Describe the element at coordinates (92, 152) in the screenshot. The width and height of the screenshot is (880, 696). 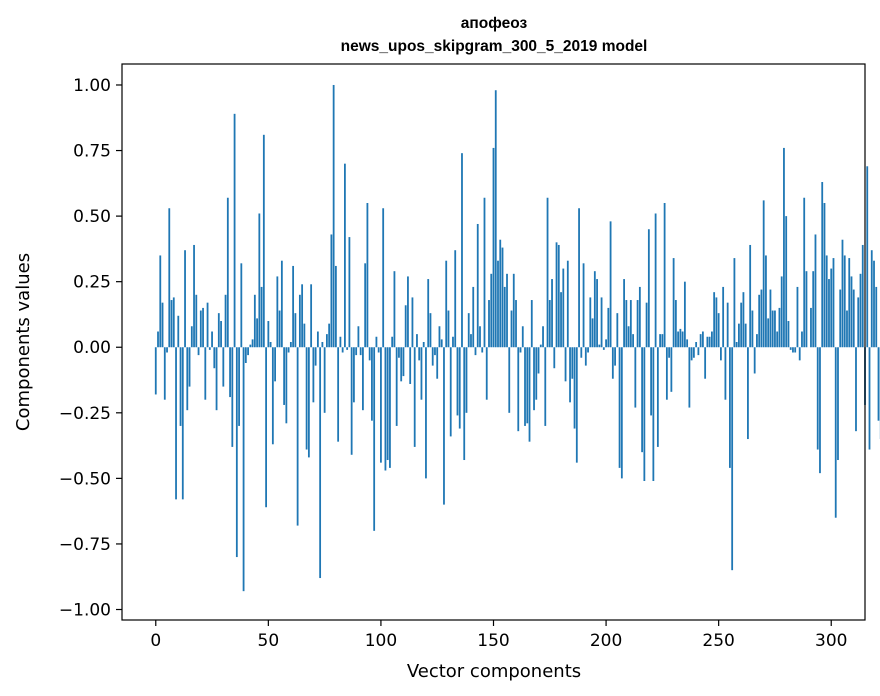
I see `y-tick-label: 0.75` at that location.